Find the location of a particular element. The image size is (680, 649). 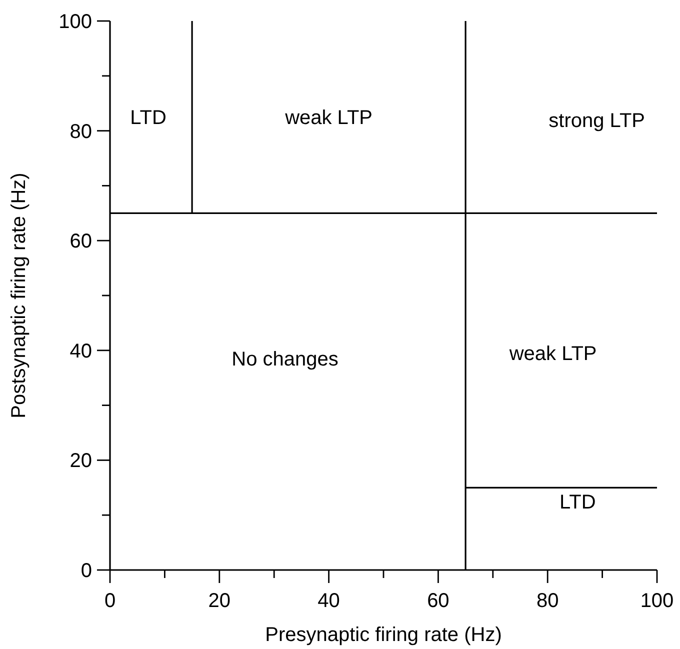

y-tick-label: 0 is located at coordinates (86, 571).